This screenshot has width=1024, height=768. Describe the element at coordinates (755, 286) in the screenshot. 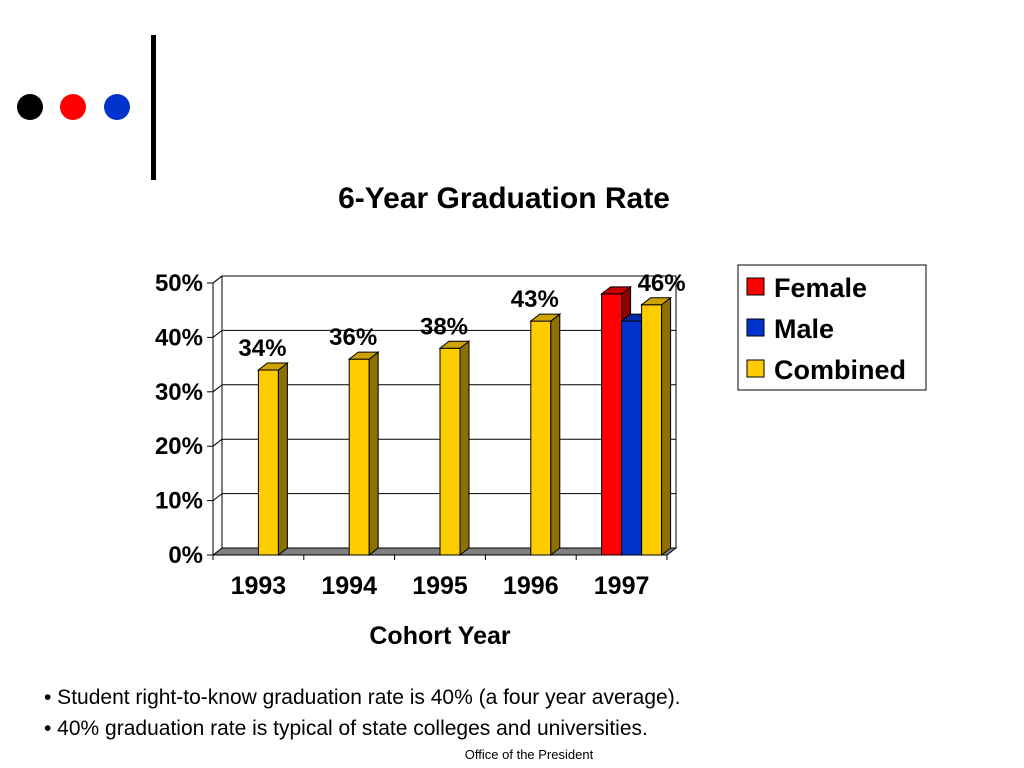

I see `legend-swatch-female` at that location.